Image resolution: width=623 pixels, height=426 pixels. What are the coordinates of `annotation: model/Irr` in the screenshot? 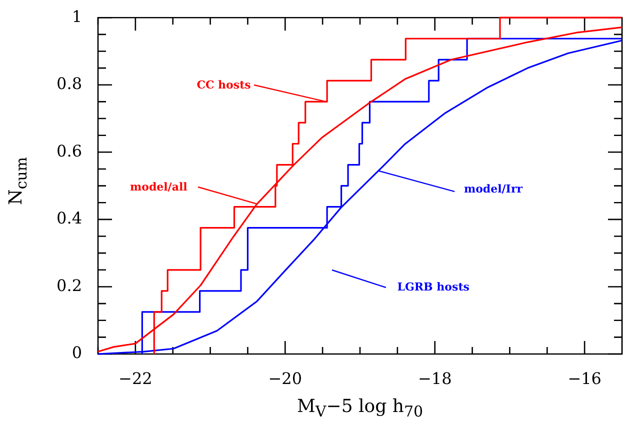 It's located at (493, 189).